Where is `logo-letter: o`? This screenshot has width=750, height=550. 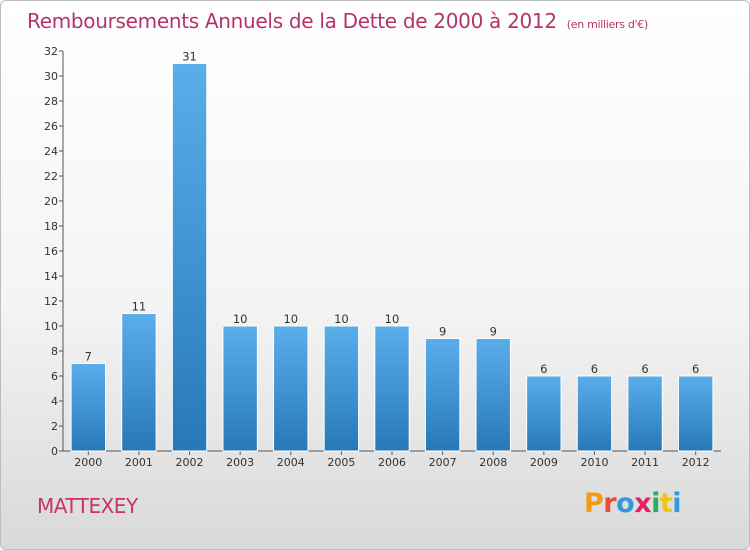 logo-letter: o is located at coordinates (625, 503).